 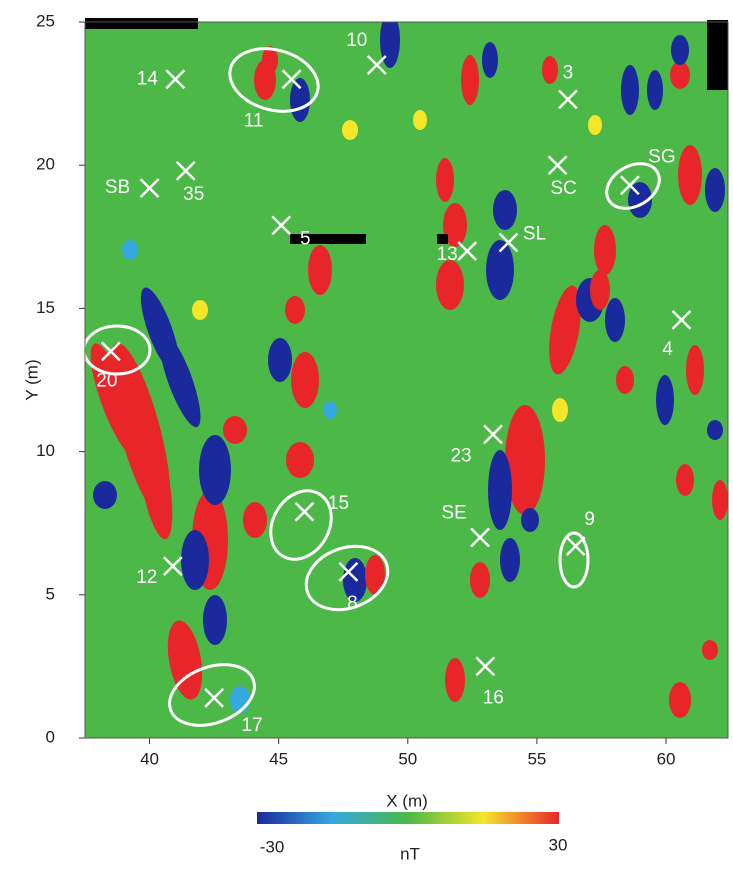 What do you see at coordinates (460, 455) in the screenshot?
I see `point-label: 23` at bounding box center [460, 455].